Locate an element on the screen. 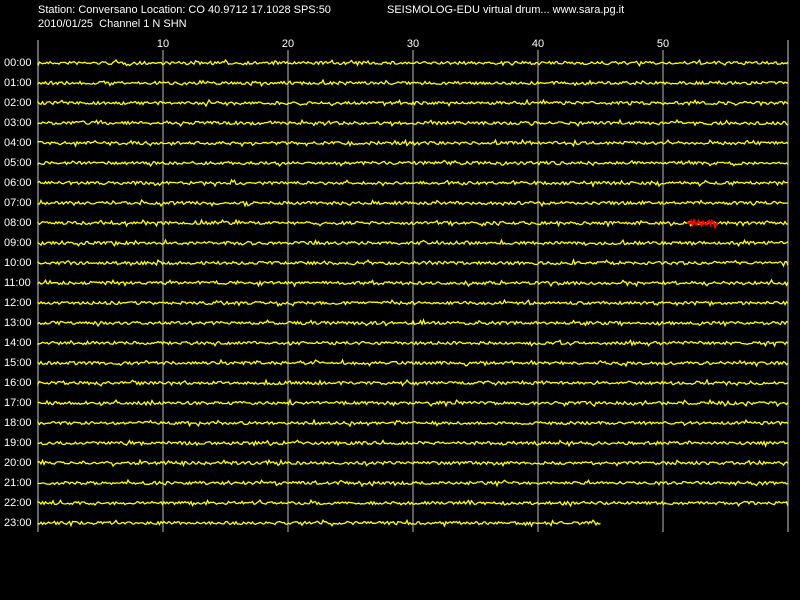 The height and width of the screenshot is (600, 800). row-label: 03:00 is located at coordinates (18, 123).